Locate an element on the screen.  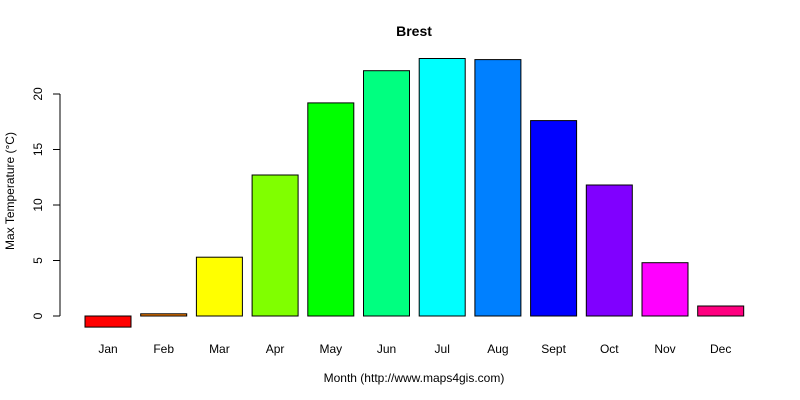
x-tick-label-may: May is located at coordinates (330, 349).